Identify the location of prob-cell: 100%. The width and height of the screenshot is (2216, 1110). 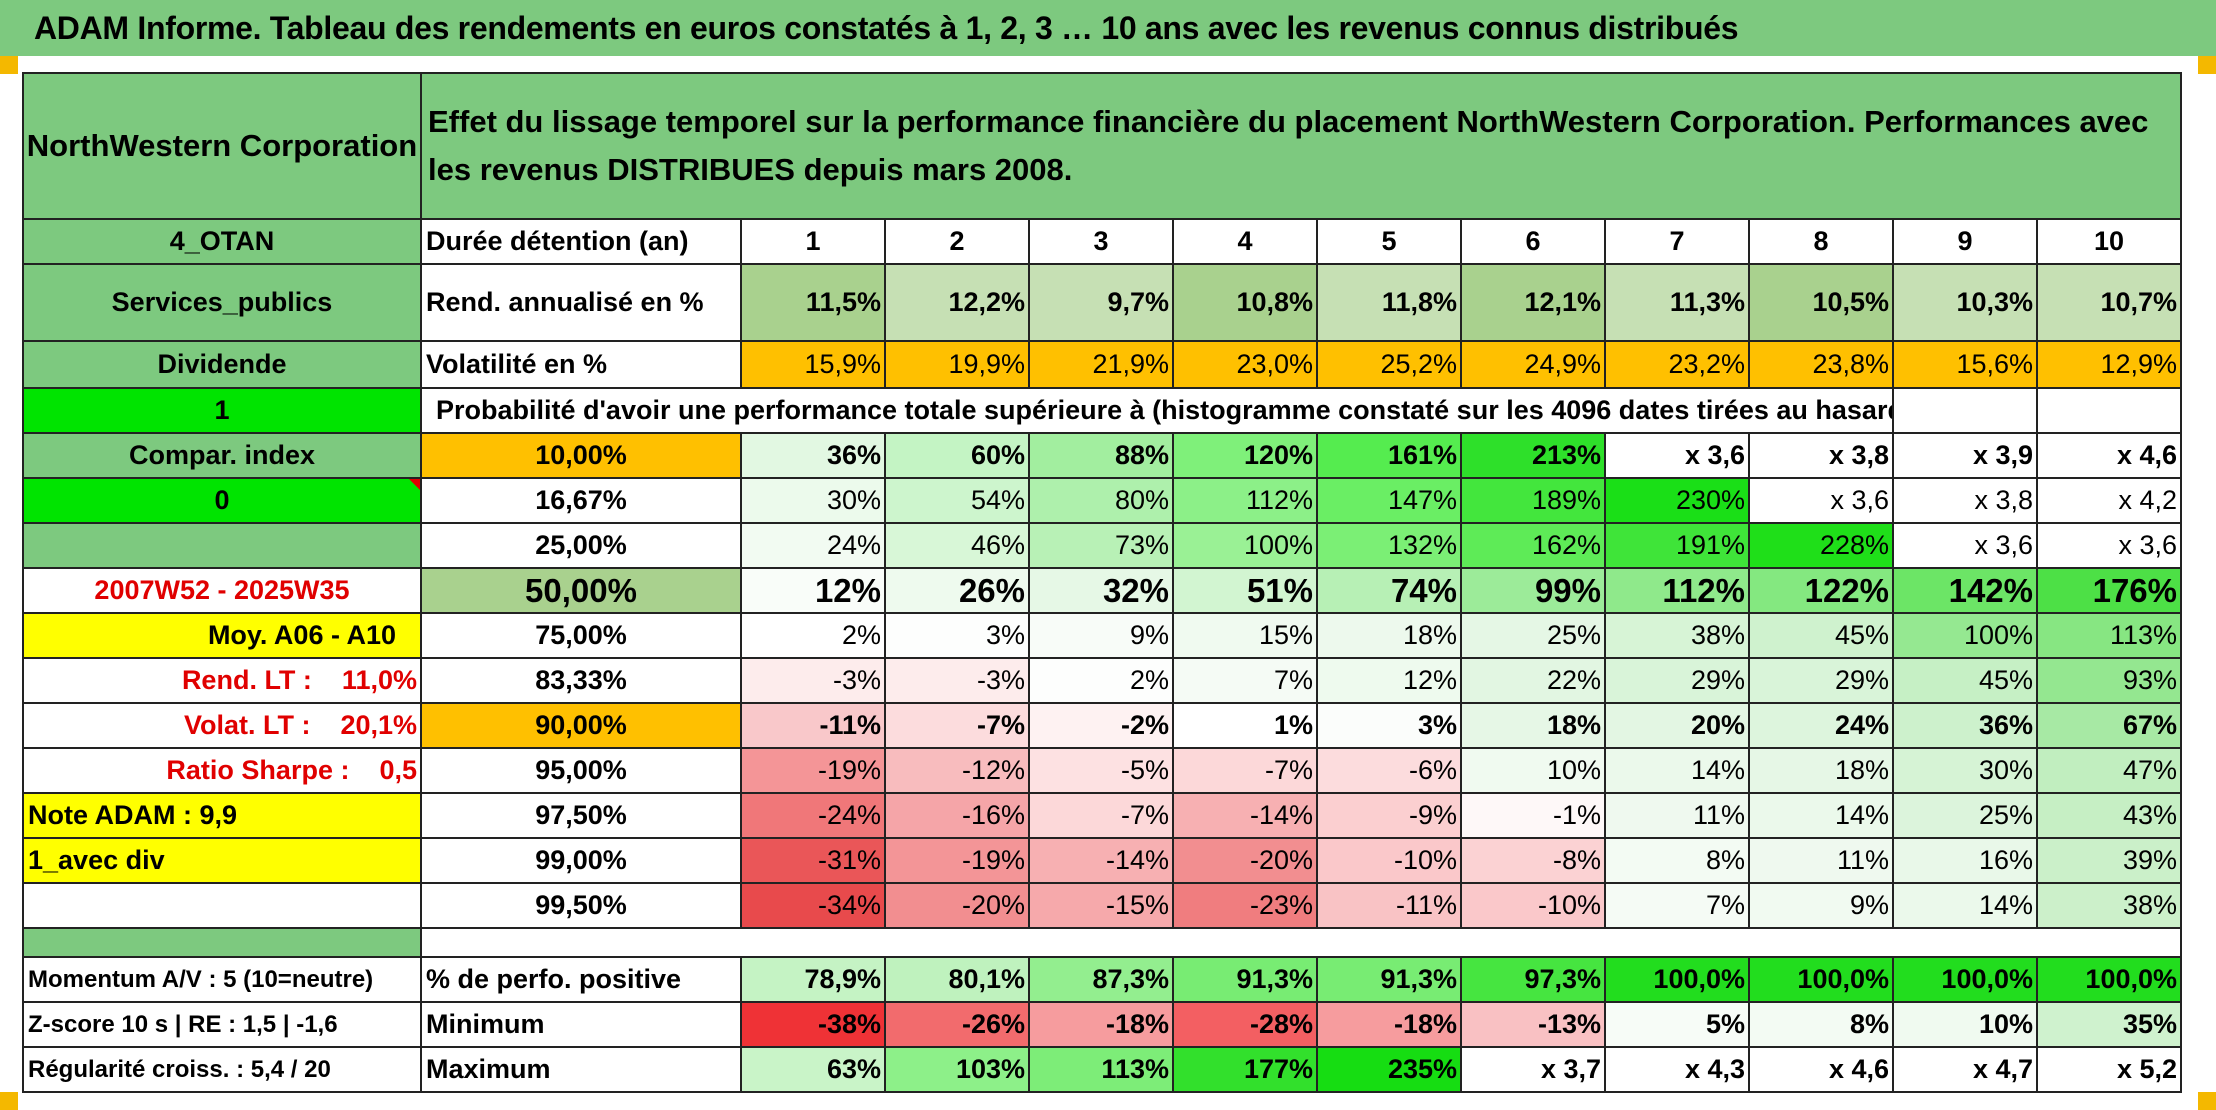
(1965, 635).